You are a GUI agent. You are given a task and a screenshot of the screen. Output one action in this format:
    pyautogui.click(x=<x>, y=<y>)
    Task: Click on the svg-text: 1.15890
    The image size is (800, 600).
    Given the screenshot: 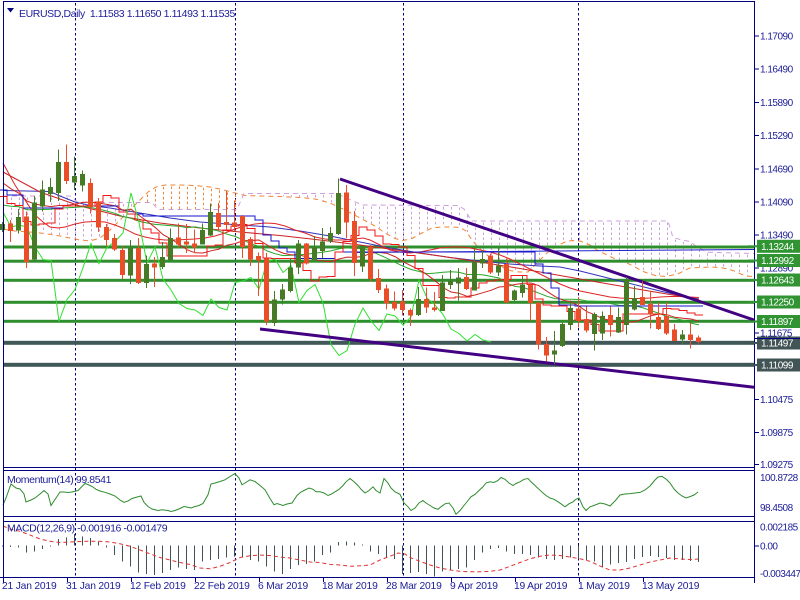 What is the action you would take?
    pyautogui.click(x=777, y=103)
    